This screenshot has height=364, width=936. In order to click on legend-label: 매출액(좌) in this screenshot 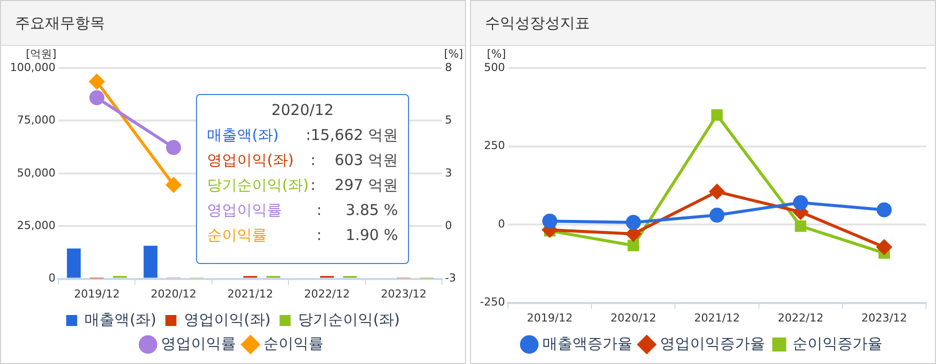, I will do `click(120, 319)`.